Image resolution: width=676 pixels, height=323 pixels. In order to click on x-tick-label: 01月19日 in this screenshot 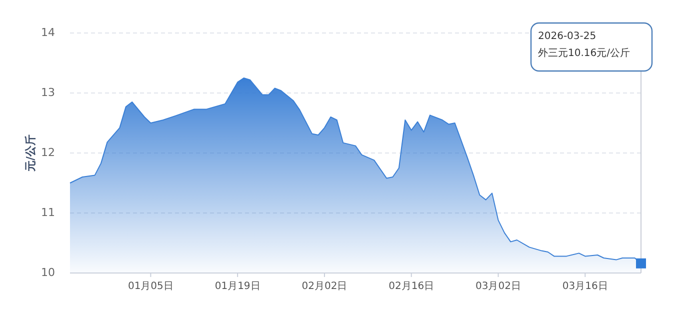, I will do `click(237, 286)`.